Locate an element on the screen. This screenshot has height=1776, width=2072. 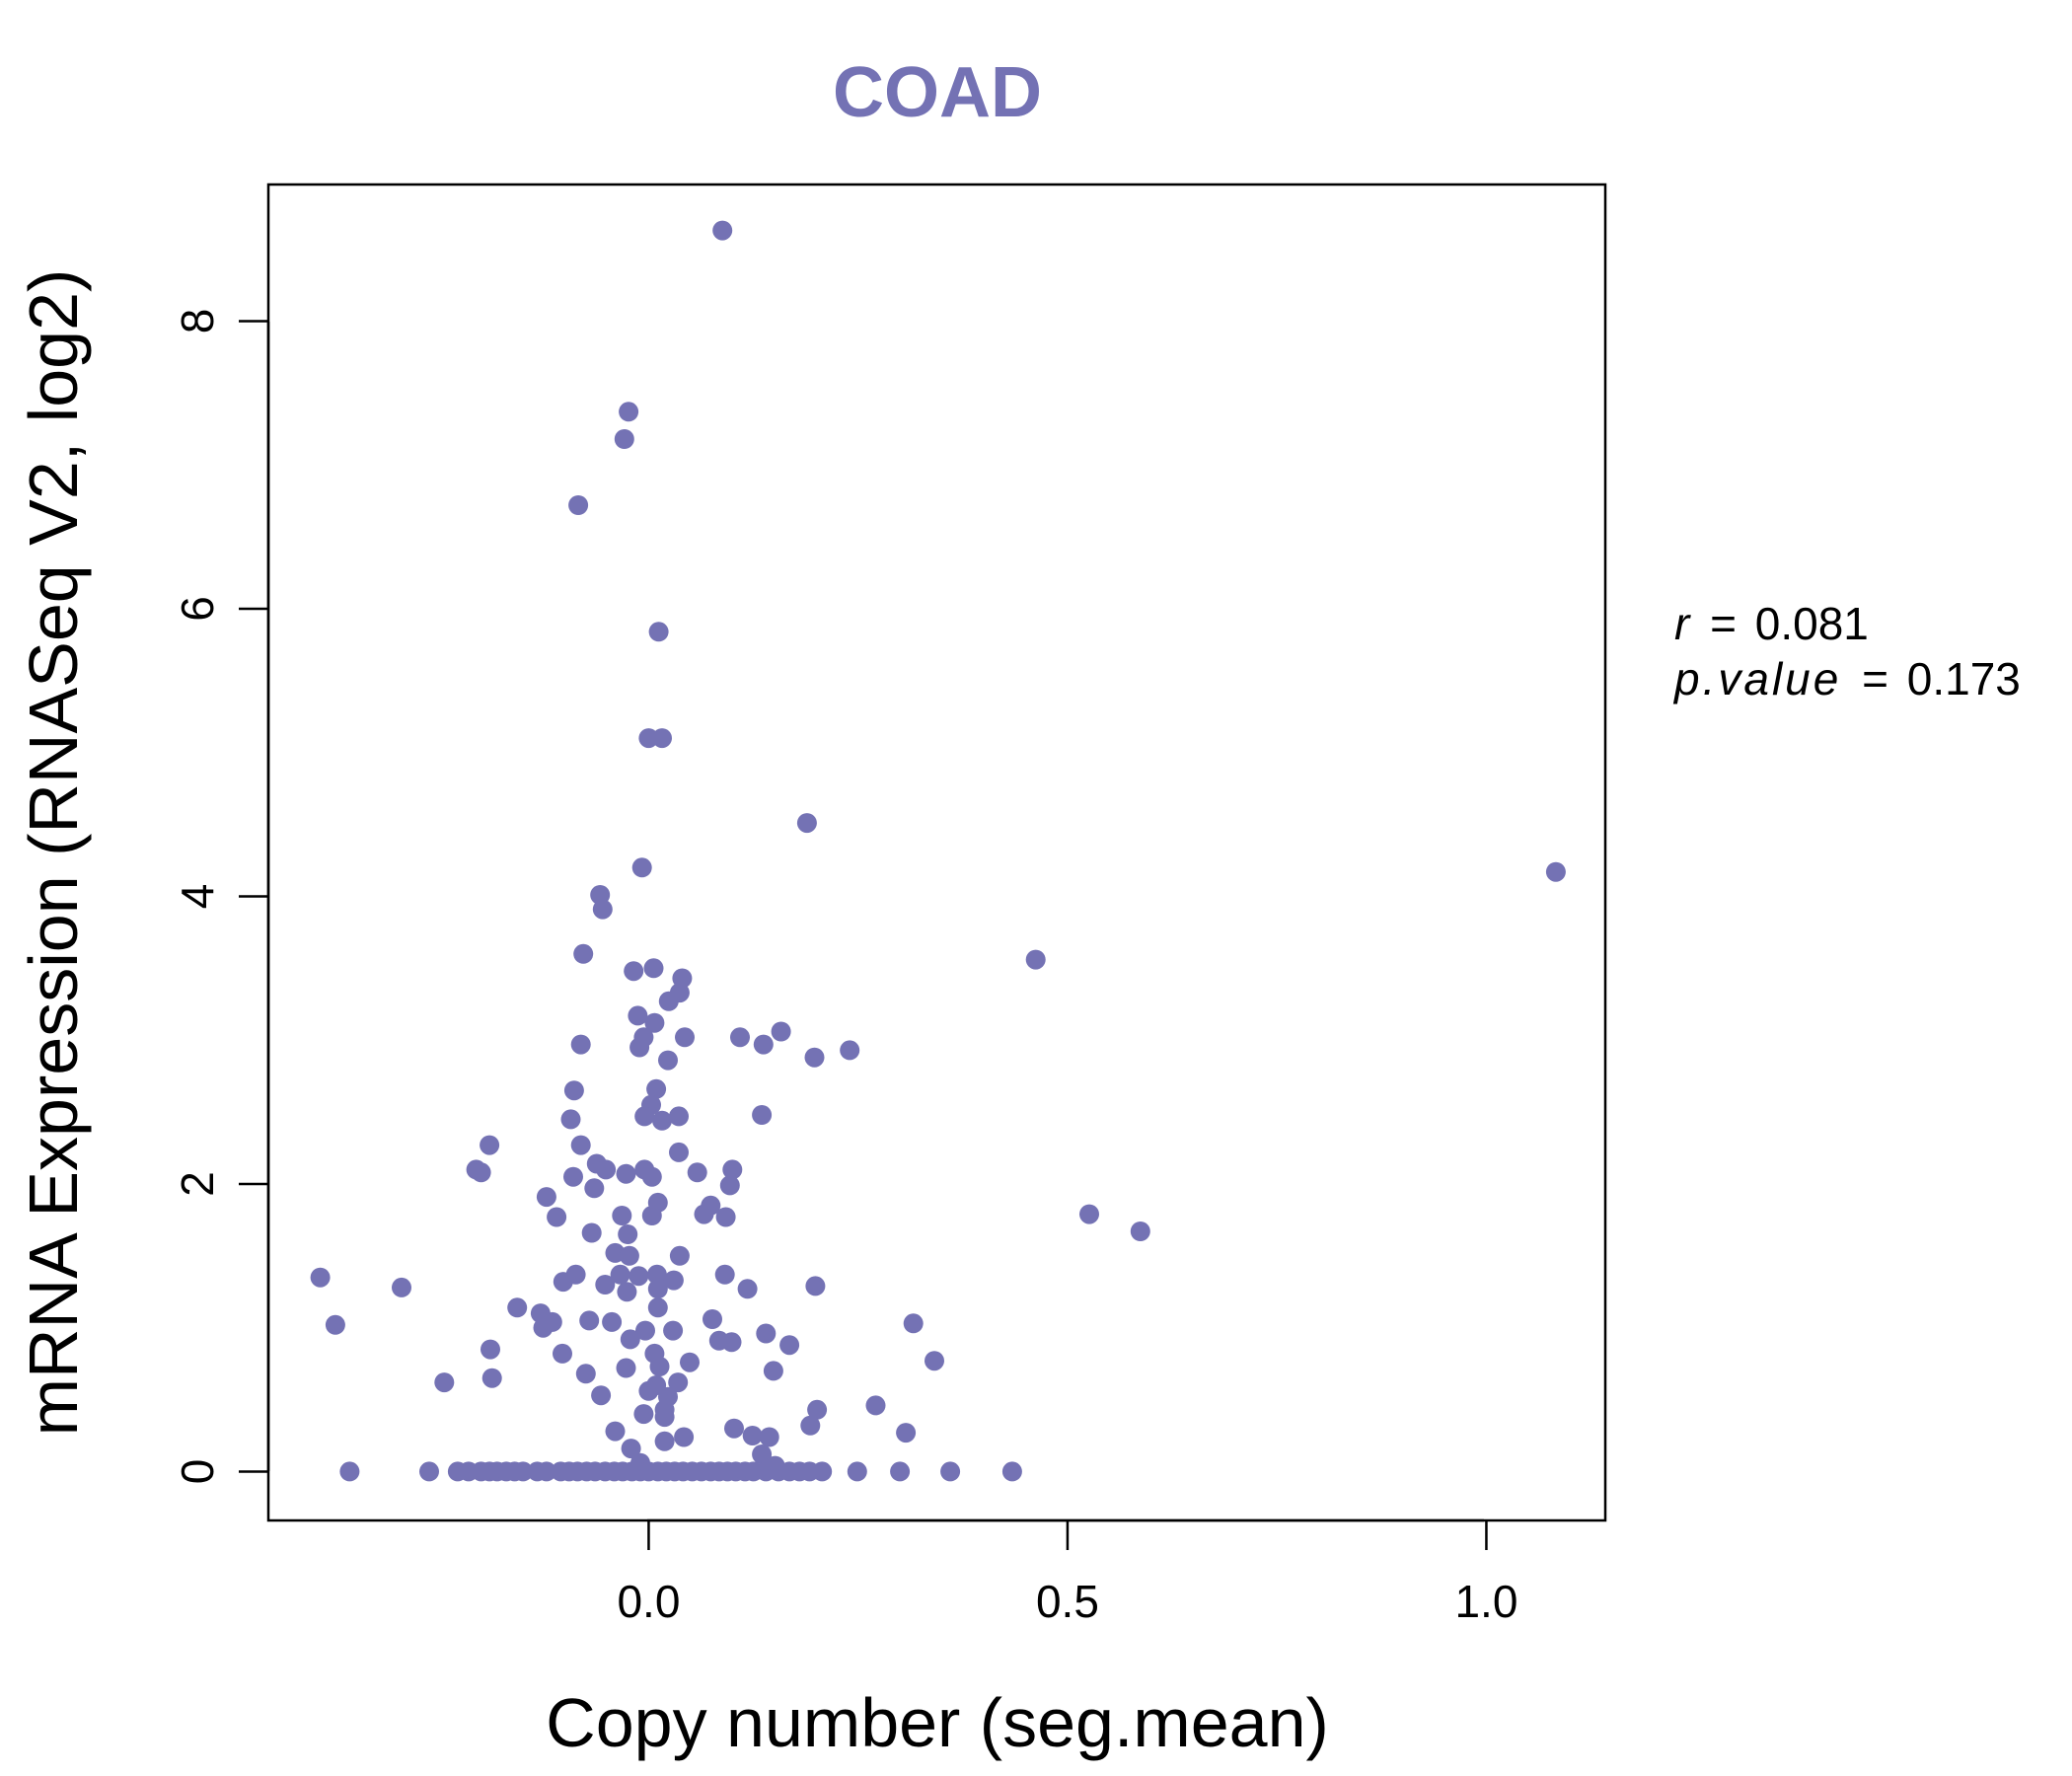
chart-title: COAD is located at coordinates (938, 93).